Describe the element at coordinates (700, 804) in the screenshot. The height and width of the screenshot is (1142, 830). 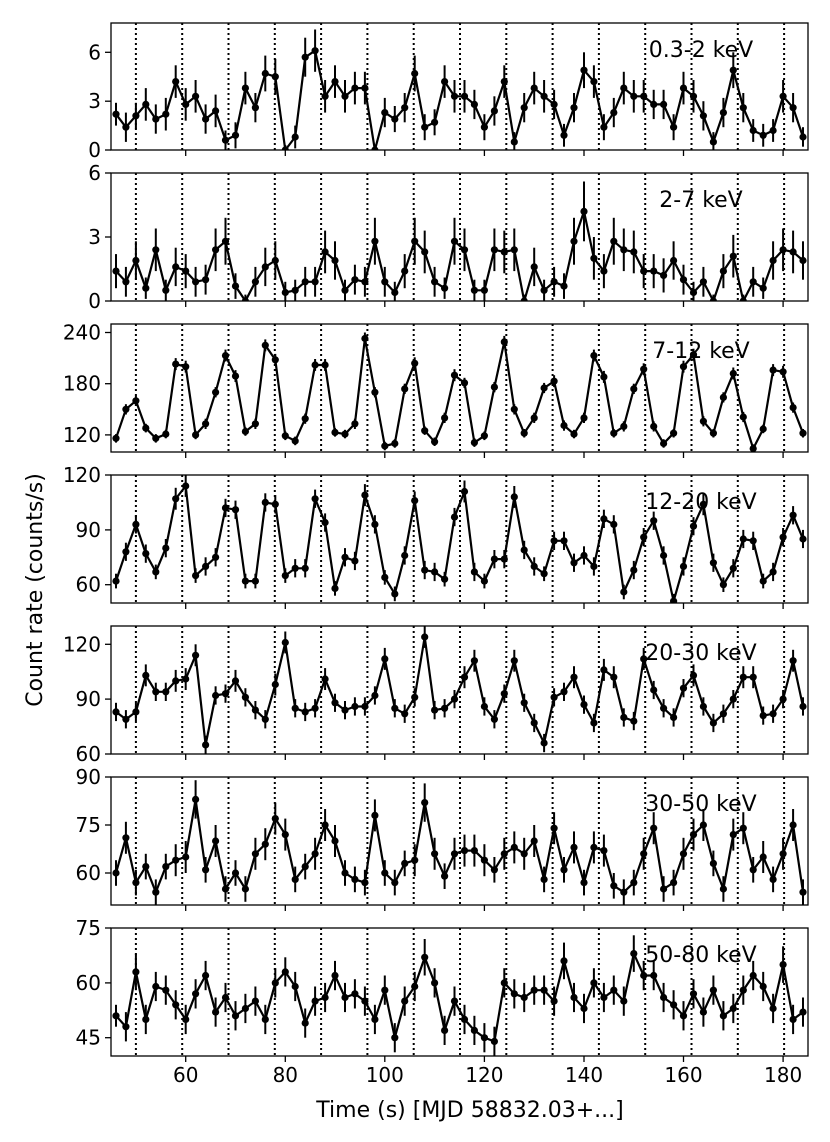
I see `band-annotation: 30-50 keV` at that location.